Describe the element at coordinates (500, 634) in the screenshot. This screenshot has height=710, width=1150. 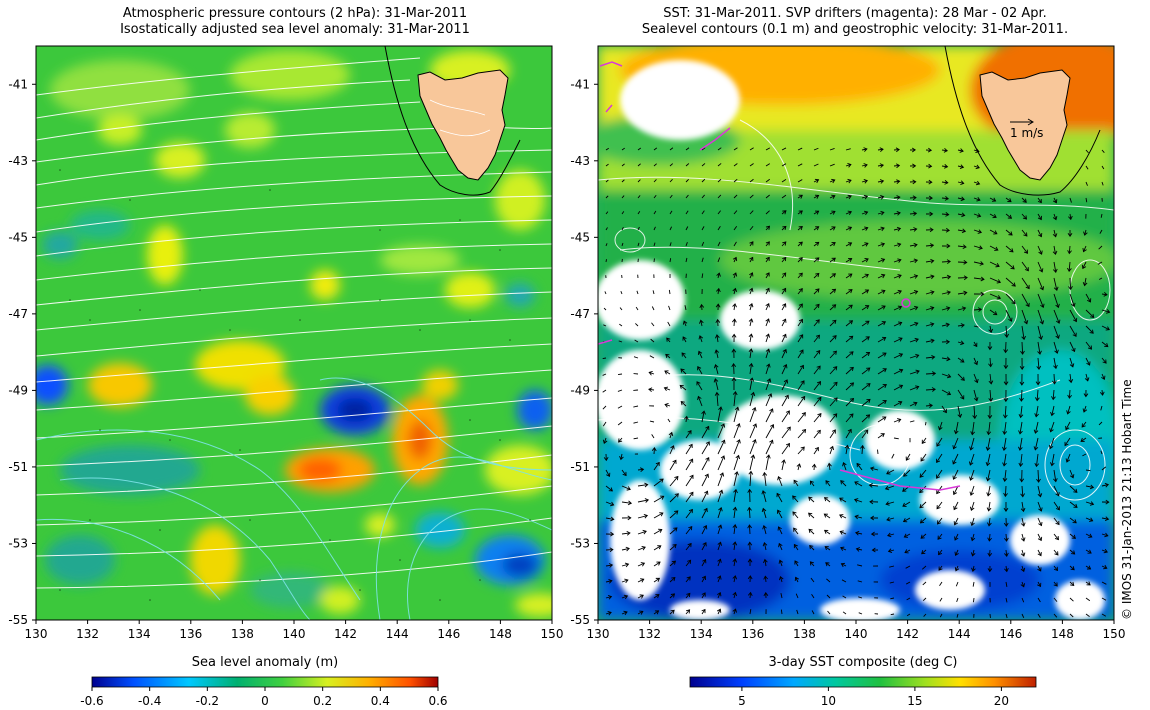
I see `left-lon-tick-label: 148` at that location.